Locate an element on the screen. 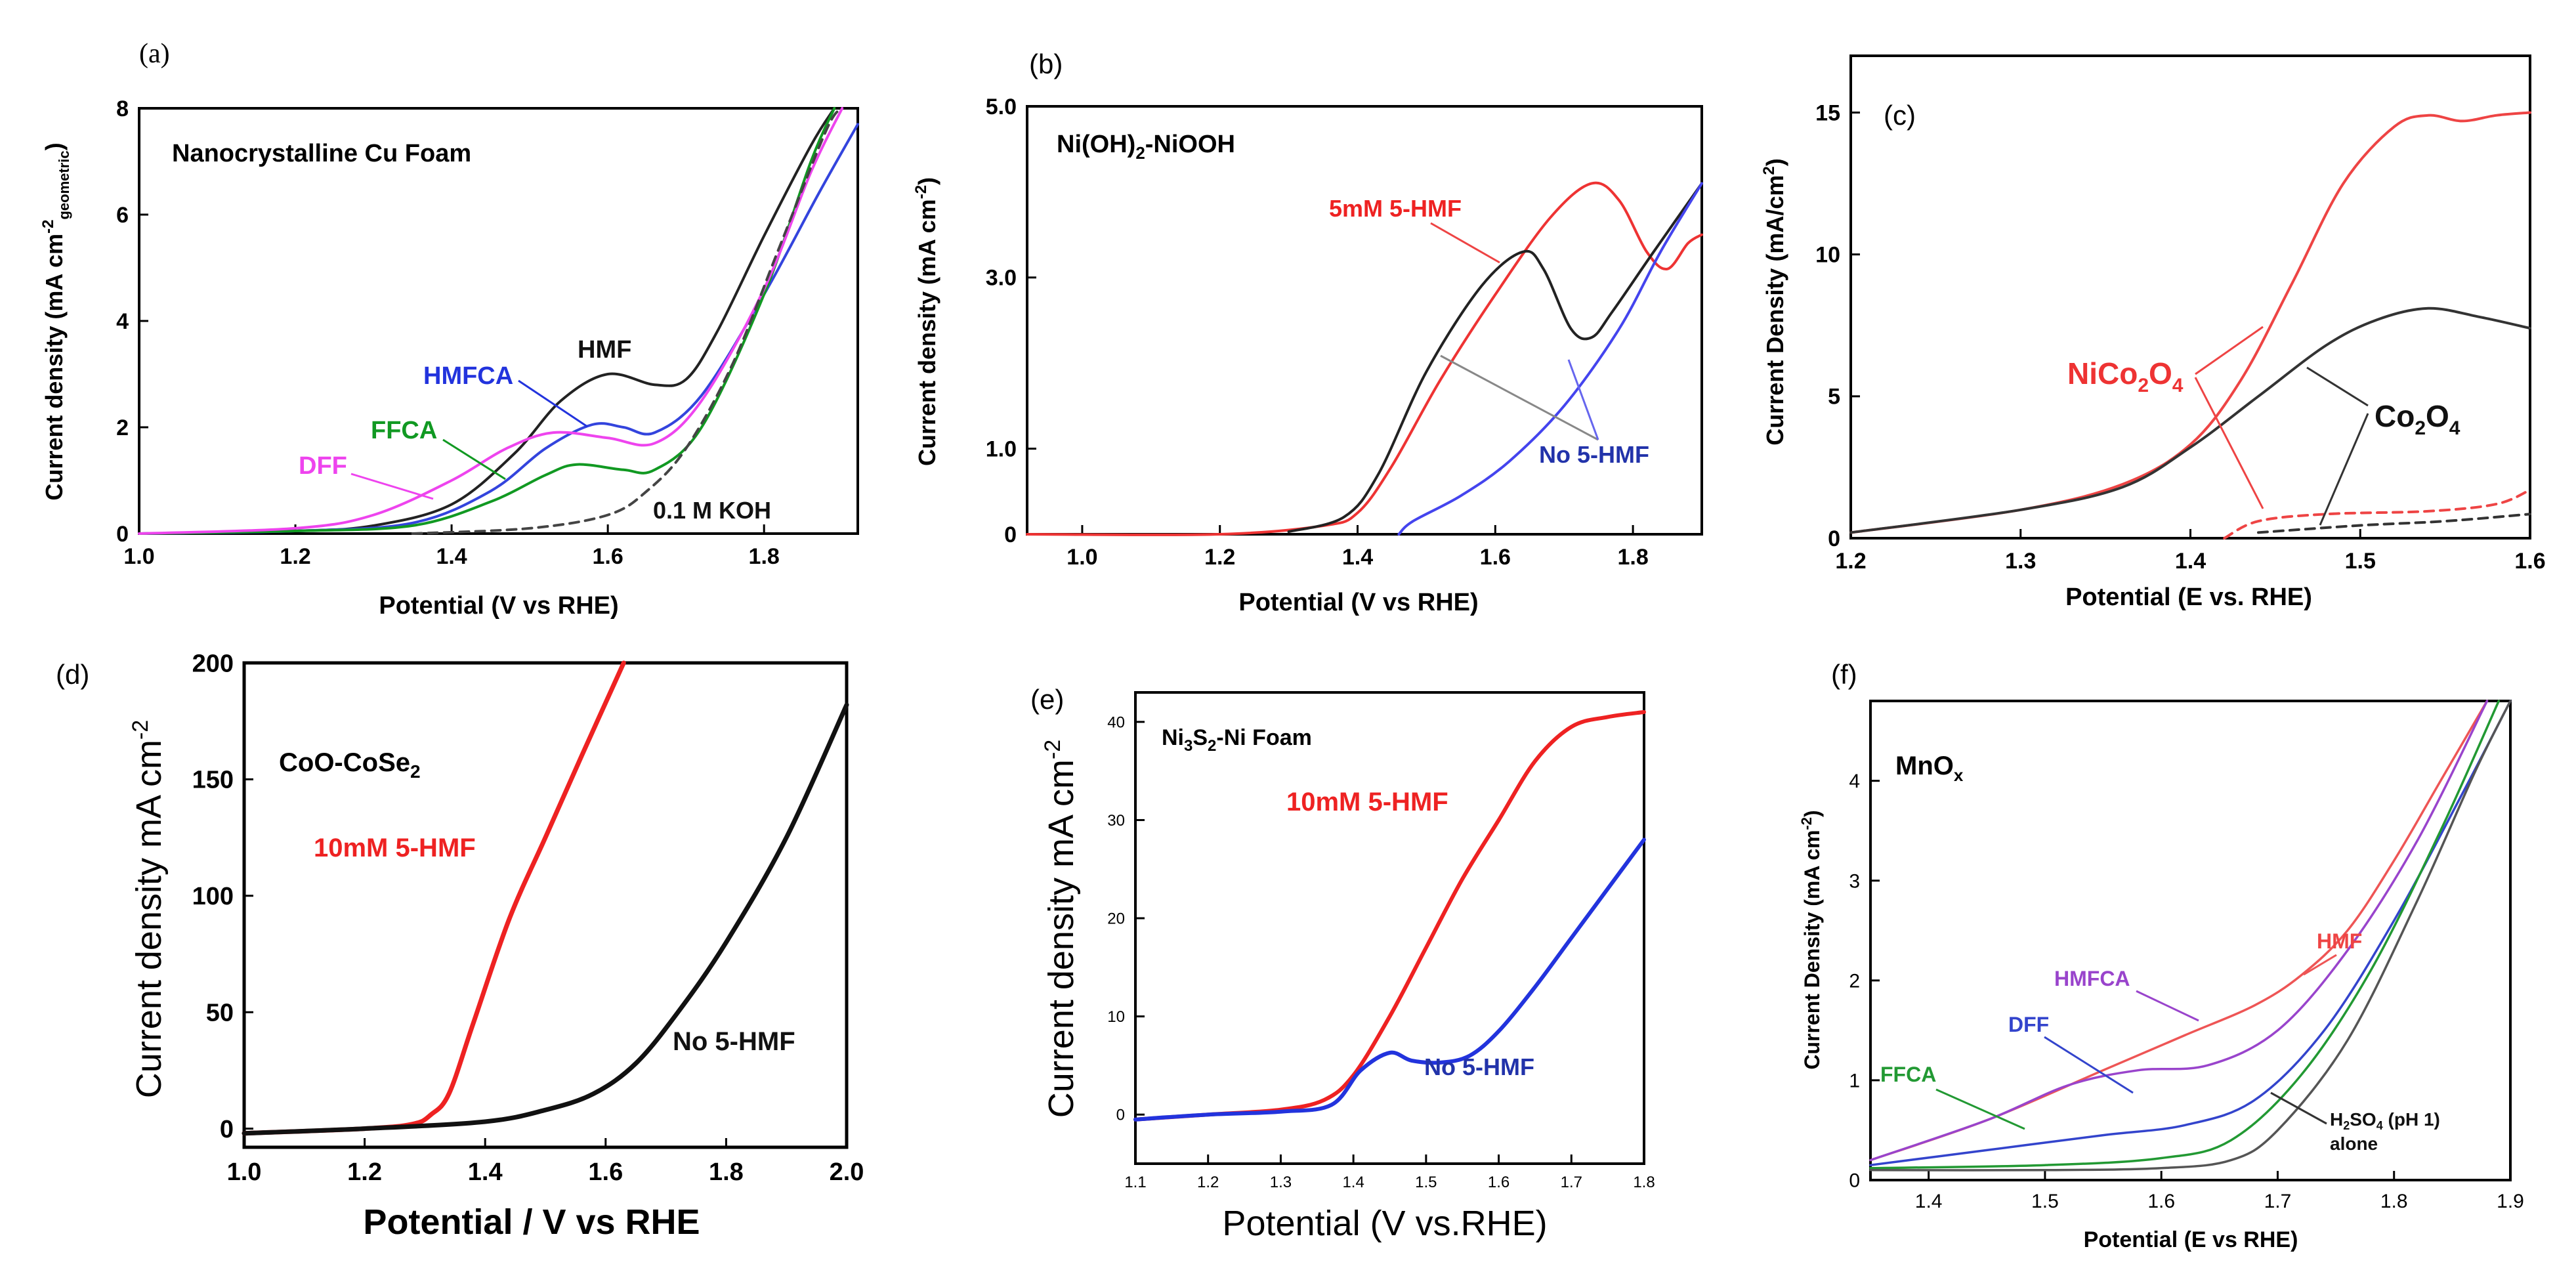 Image resolution: width=2576 pixels, height=1270 pixels. panel-a-pointer-hmfca is located at coordinates (553, 403).